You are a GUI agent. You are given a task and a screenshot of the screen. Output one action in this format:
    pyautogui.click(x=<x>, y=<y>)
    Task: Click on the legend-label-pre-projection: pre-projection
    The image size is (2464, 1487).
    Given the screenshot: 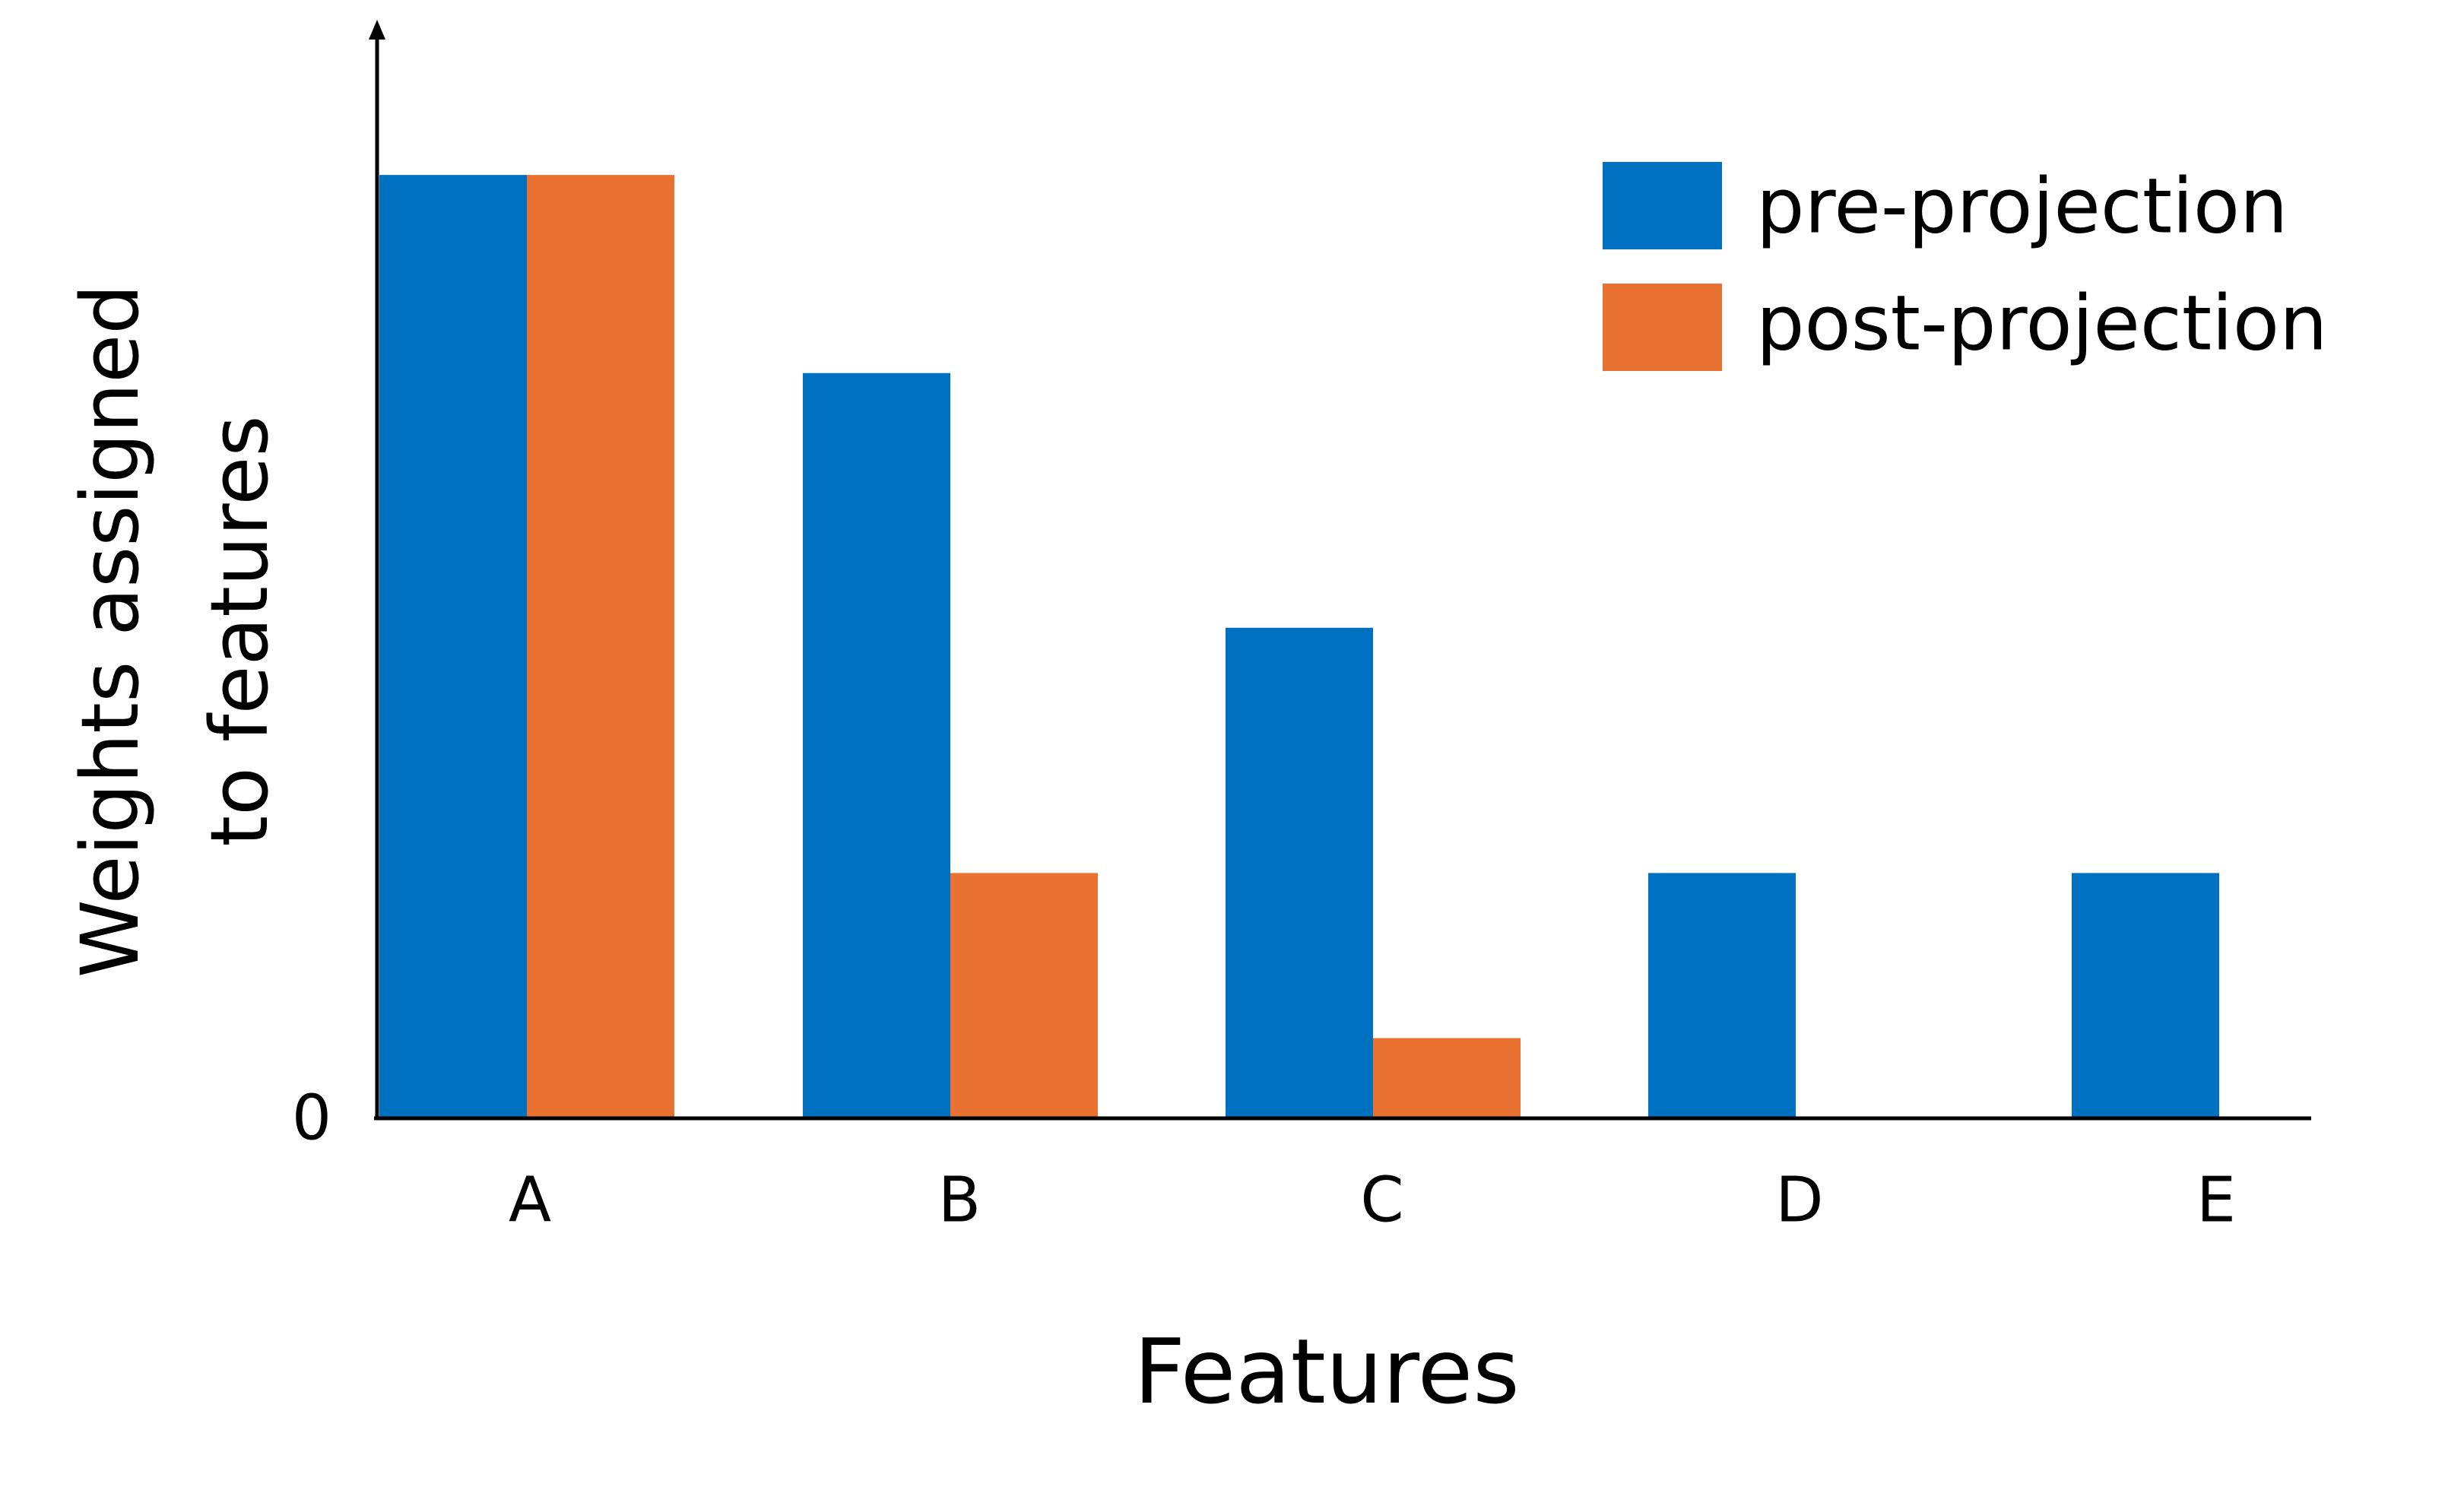 What is the action you would take?
    pyautogui.click(x=2022, y=206)
    